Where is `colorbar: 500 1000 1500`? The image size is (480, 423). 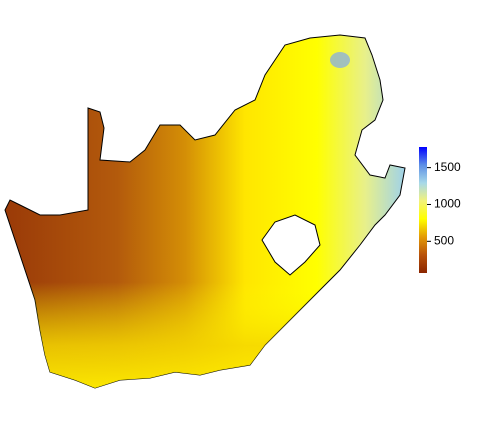
colorbar: 500 1000 1500 is located at coordinates (440, 210).